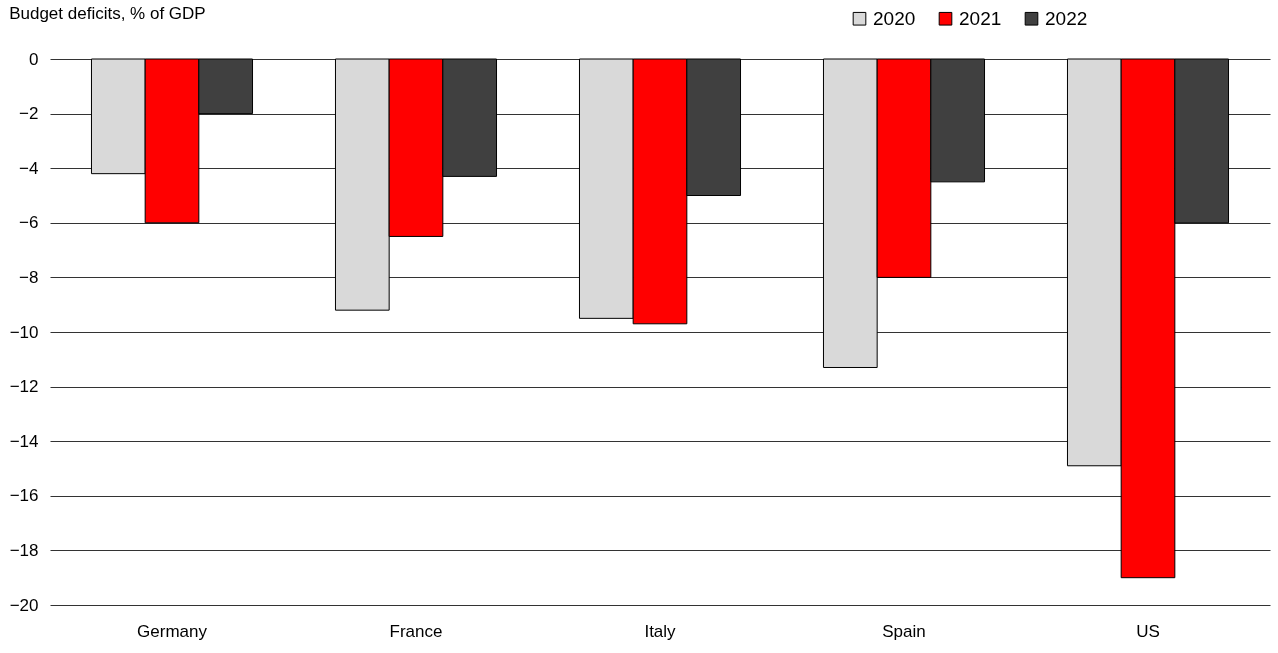 Image resolution: width=1278 pixels, height=653 pixels. Describe the element at coordinates (660, 631) in the screenshot. I see `x-tick-label: Italy` at that location.